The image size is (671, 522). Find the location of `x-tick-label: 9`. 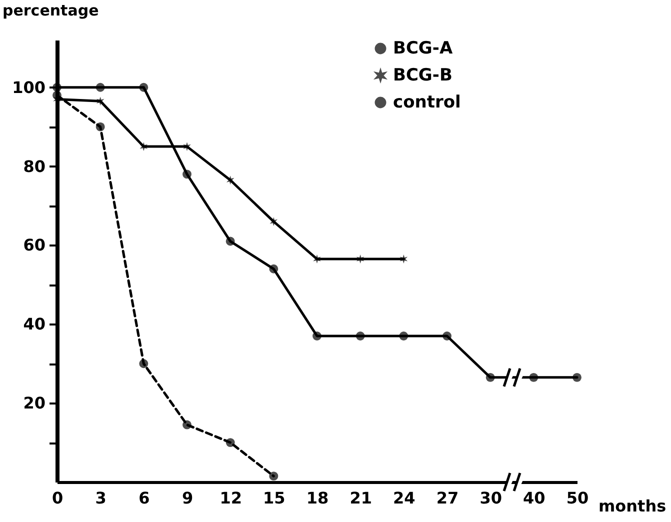

x-tick-label: 9 is located at coordinates (188, 498).